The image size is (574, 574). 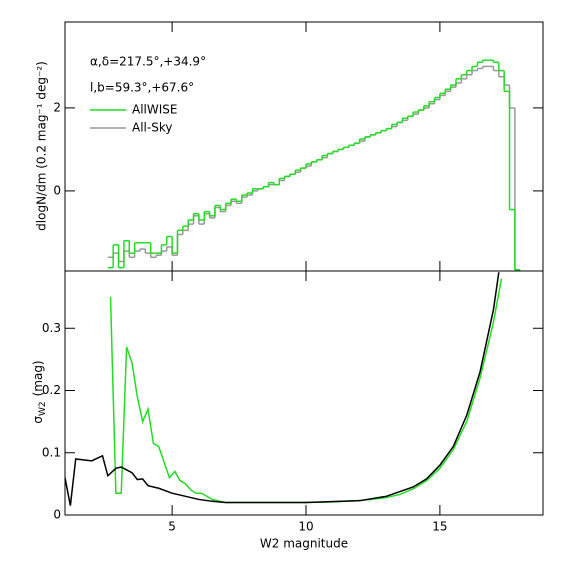 I want to click on symbol: σ, so click(x=38, y=420).